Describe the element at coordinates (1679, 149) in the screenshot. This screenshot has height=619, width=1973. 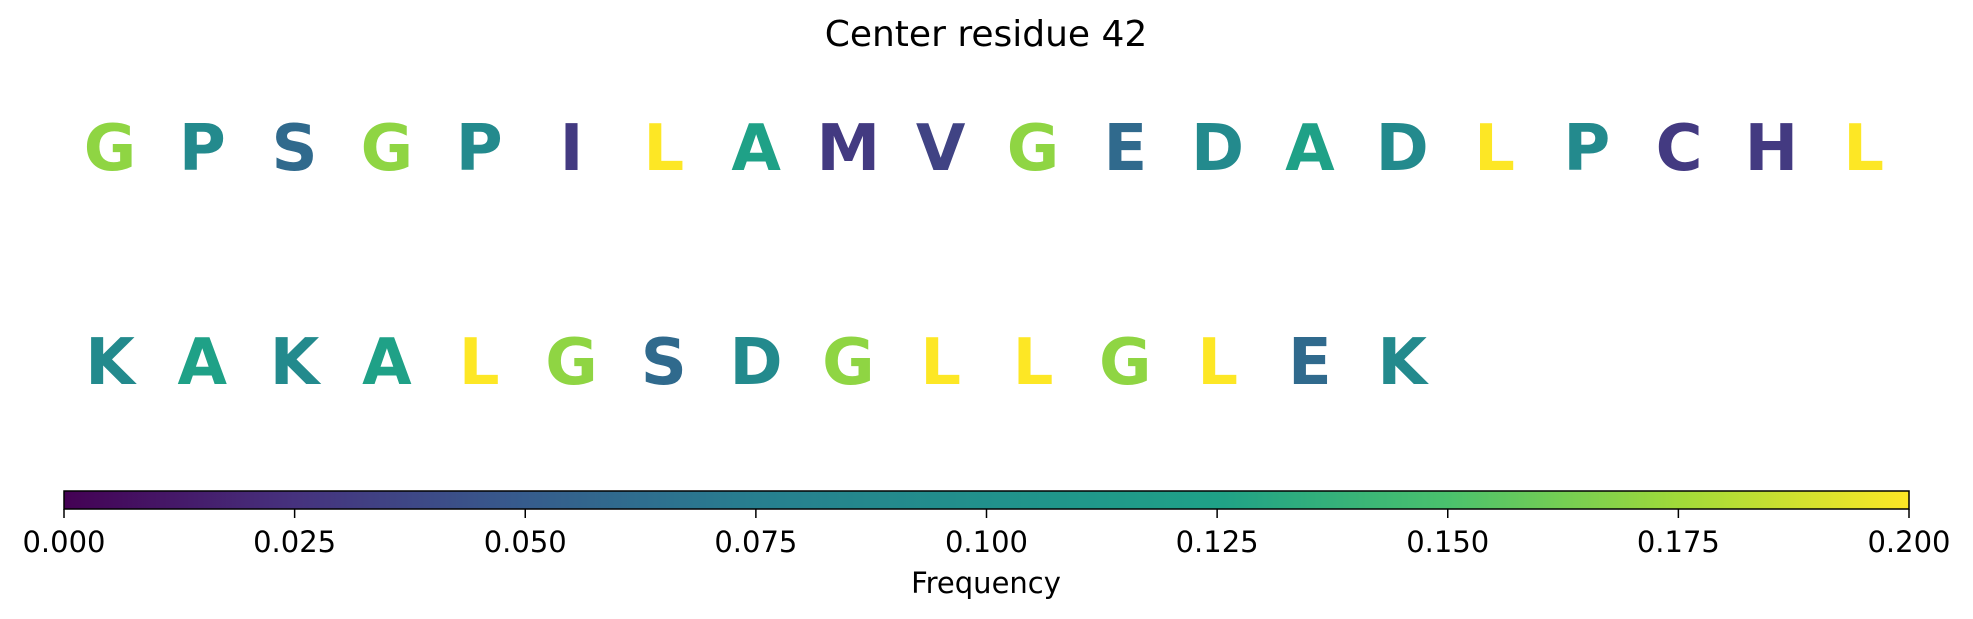
I see `residue-letter: C` at that location.